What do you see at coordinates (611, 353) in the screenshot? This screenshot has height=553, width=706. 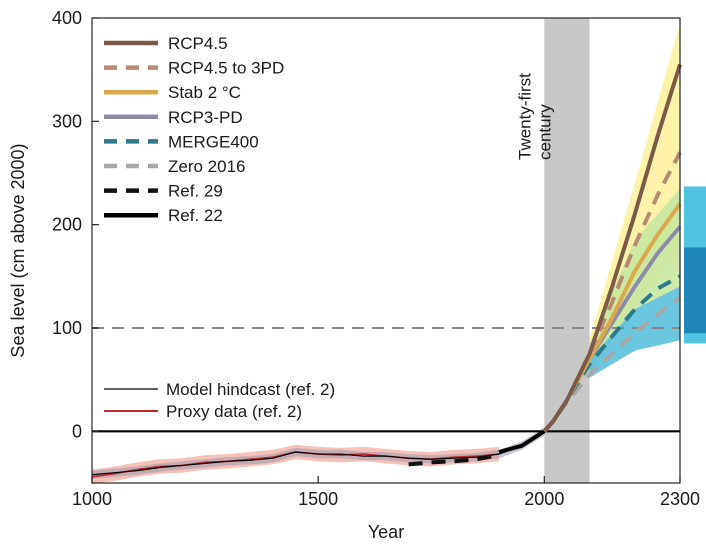 I see `series-line-merge400` at bounding box center [611, 353].